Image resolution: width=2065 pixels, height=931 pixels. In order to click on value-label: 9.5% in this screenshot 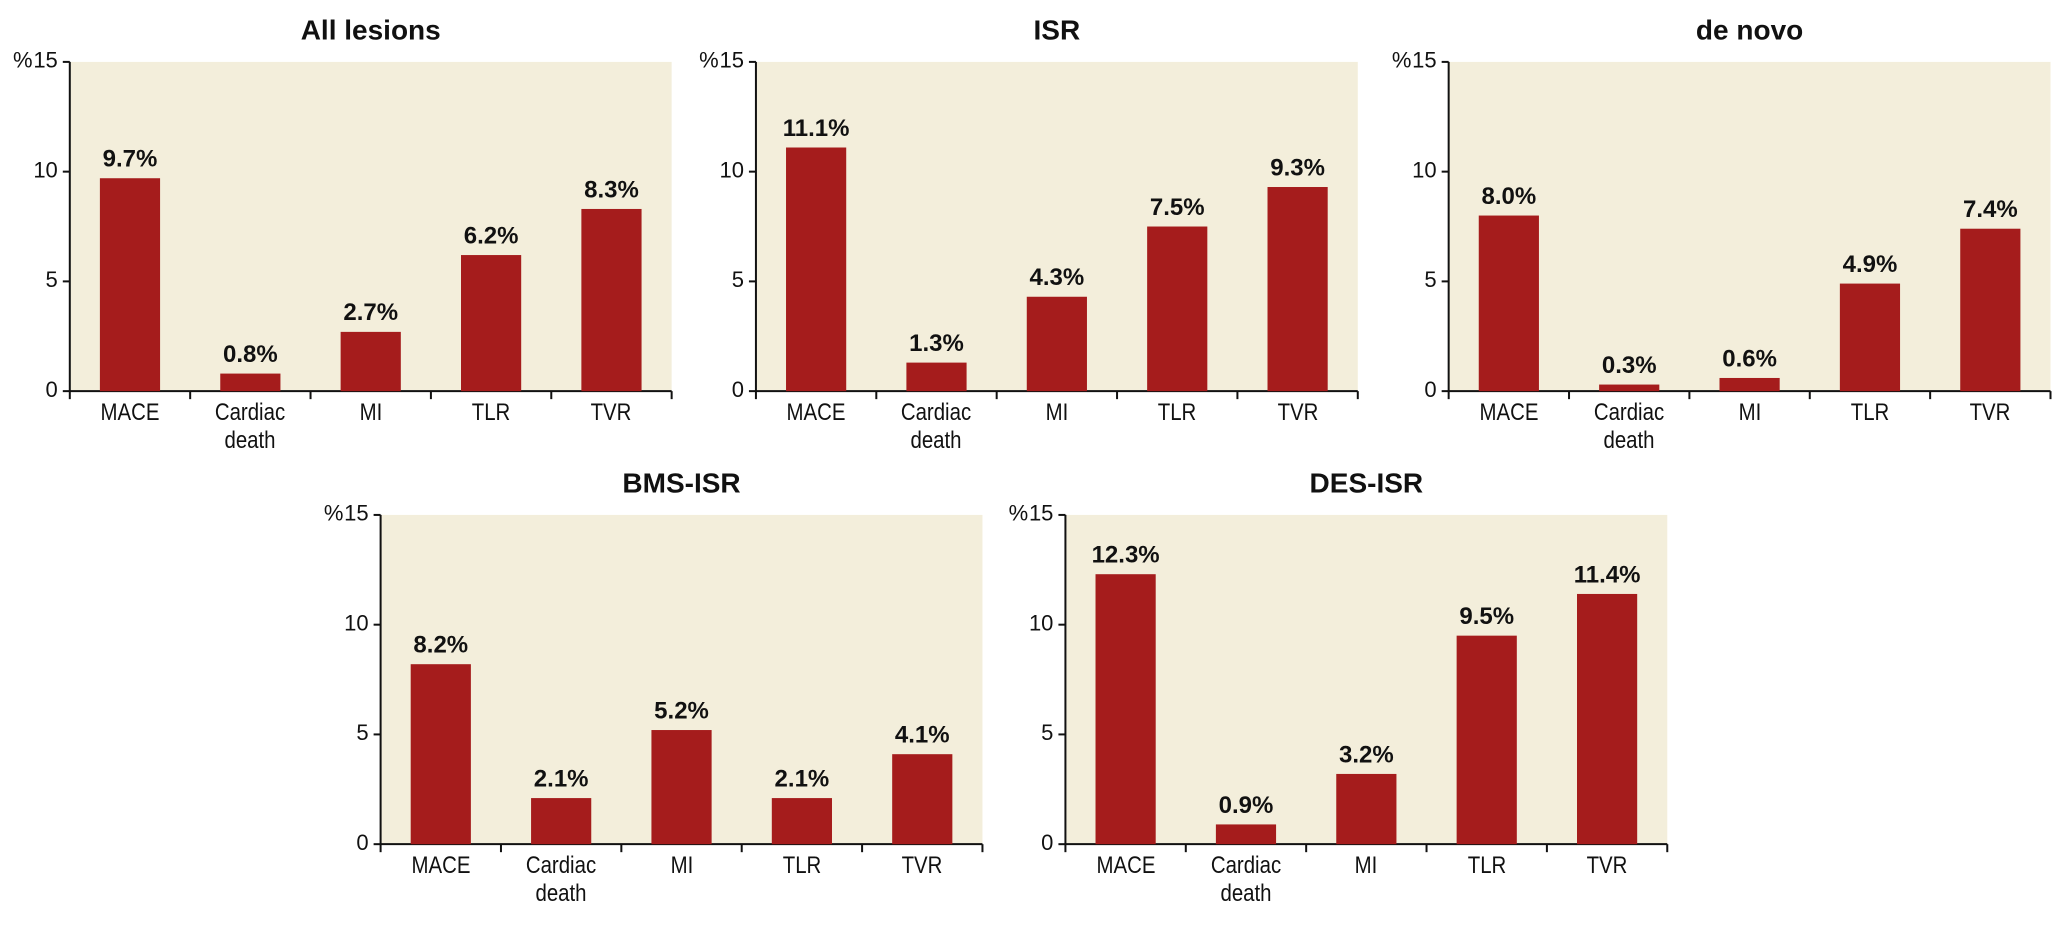, I will do `click(1486, 616)`.